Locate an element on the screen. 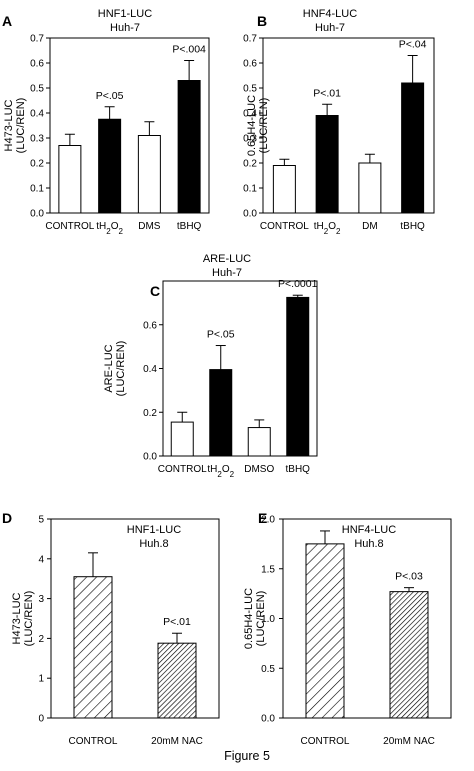 The width and height of the screenshot is (474, 771). panel-letter: D is located at coordinates (7, 518).